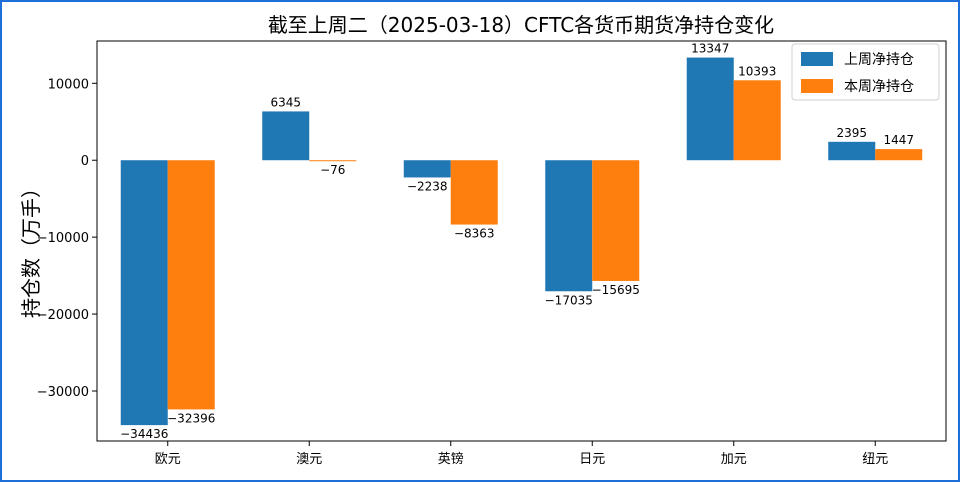  Describe the element at coordinates (616, 290) in the screenshot. I see `data-label: −15695` at that location.